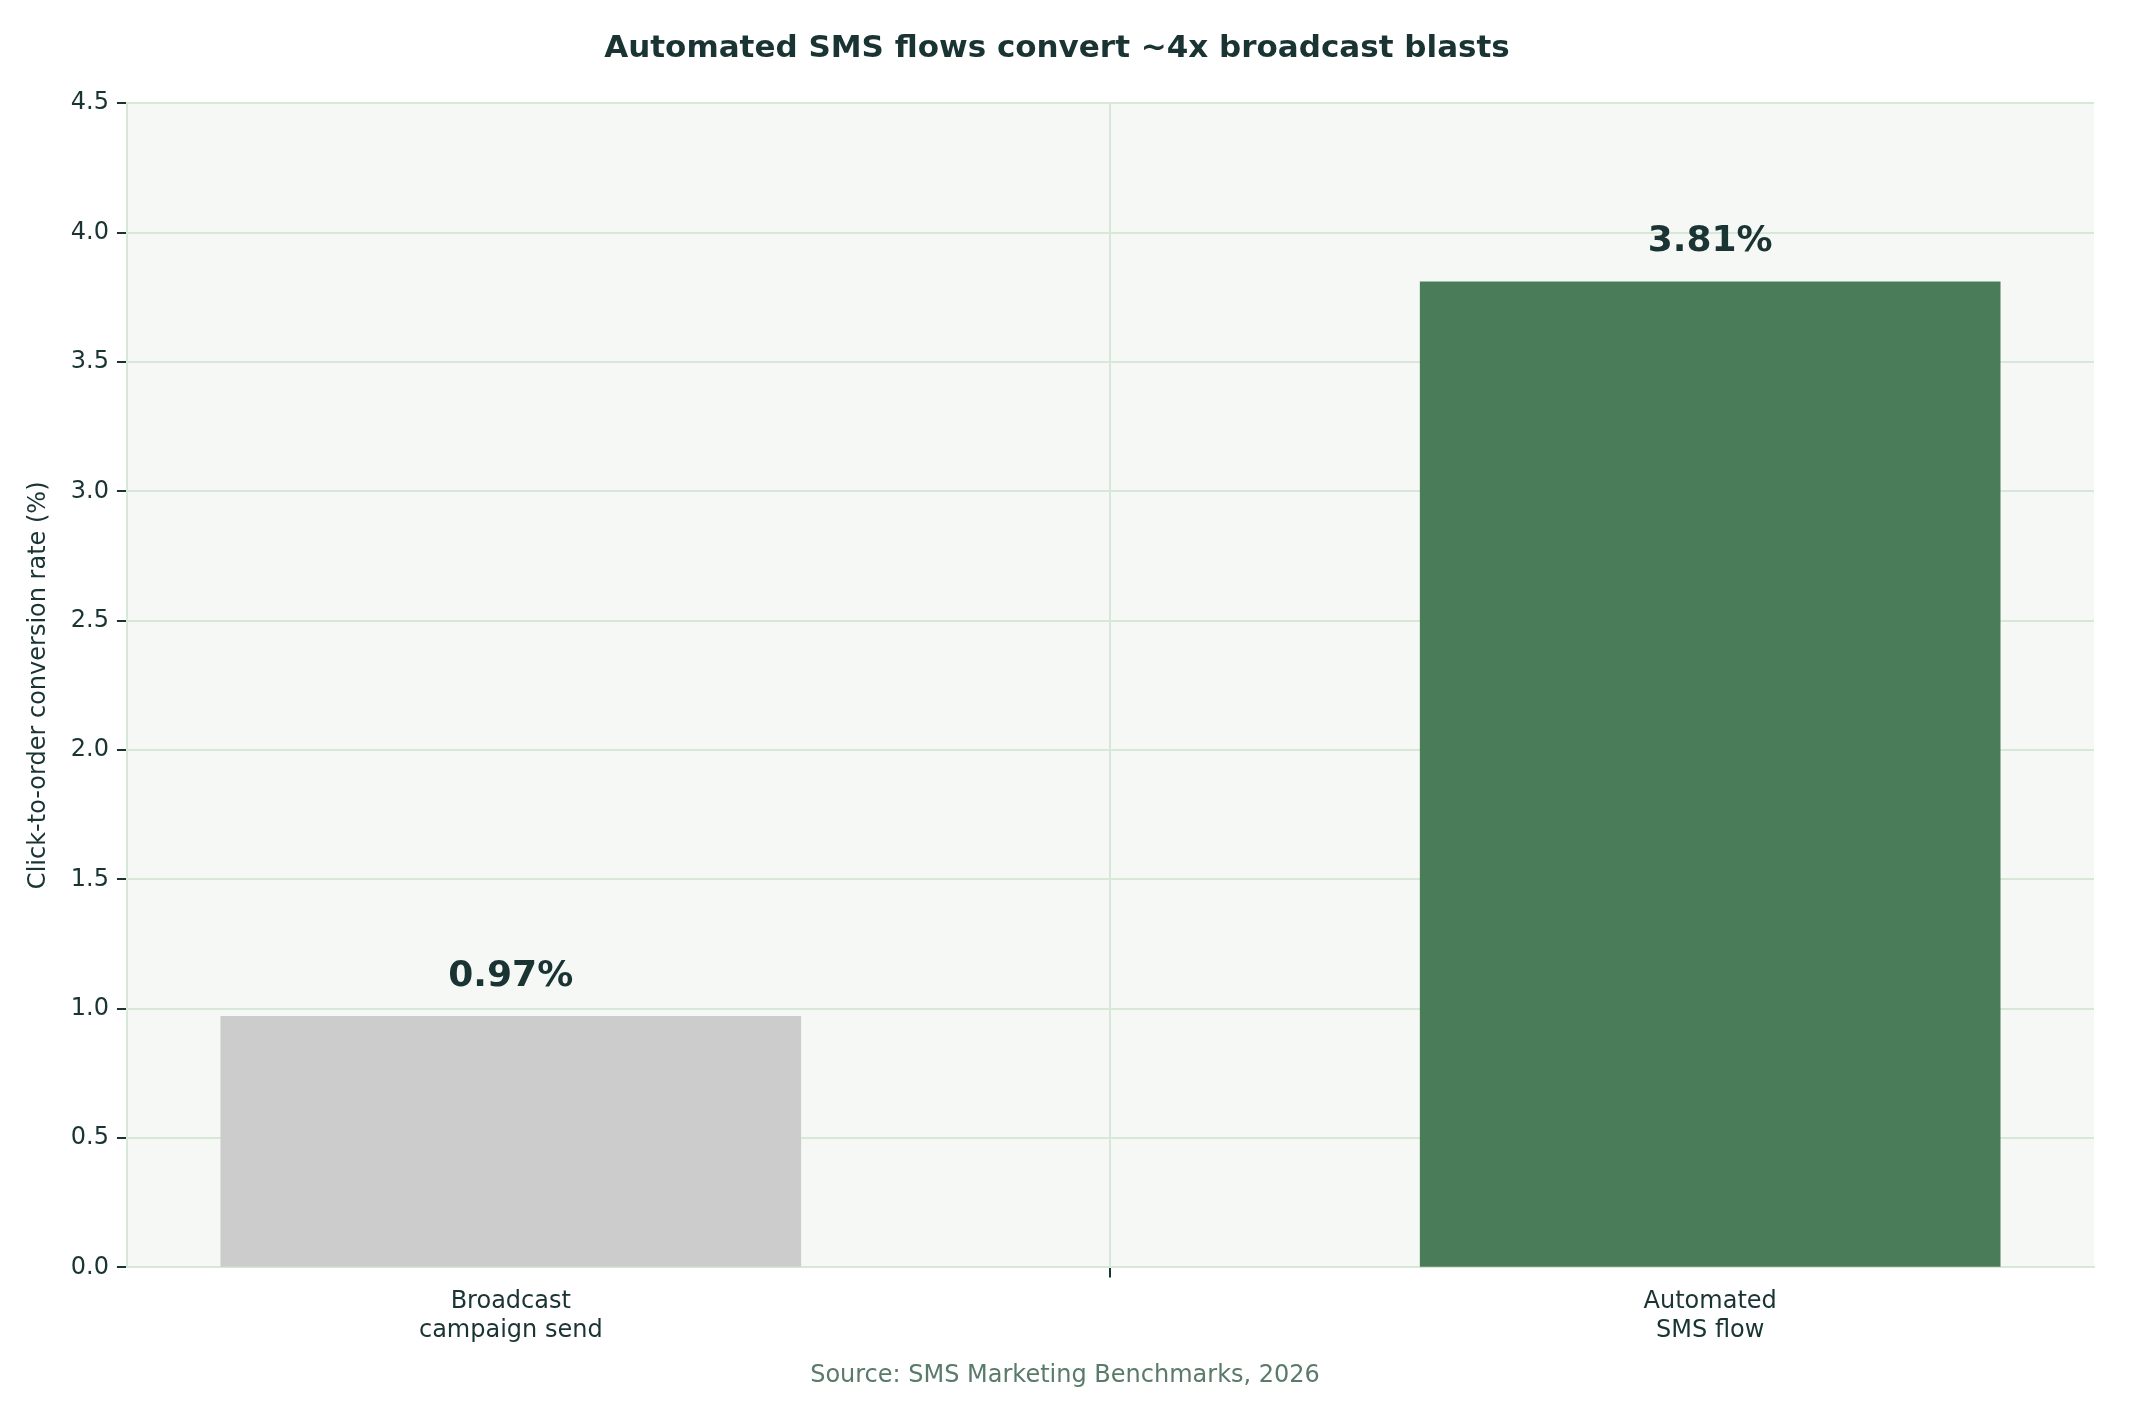 This screenshot has width=2130, height=1425. What do you see at coordinates (89, 877) in the screenshot?
I see `y-tick-label: 1.5` at bounding box center [89, 877].